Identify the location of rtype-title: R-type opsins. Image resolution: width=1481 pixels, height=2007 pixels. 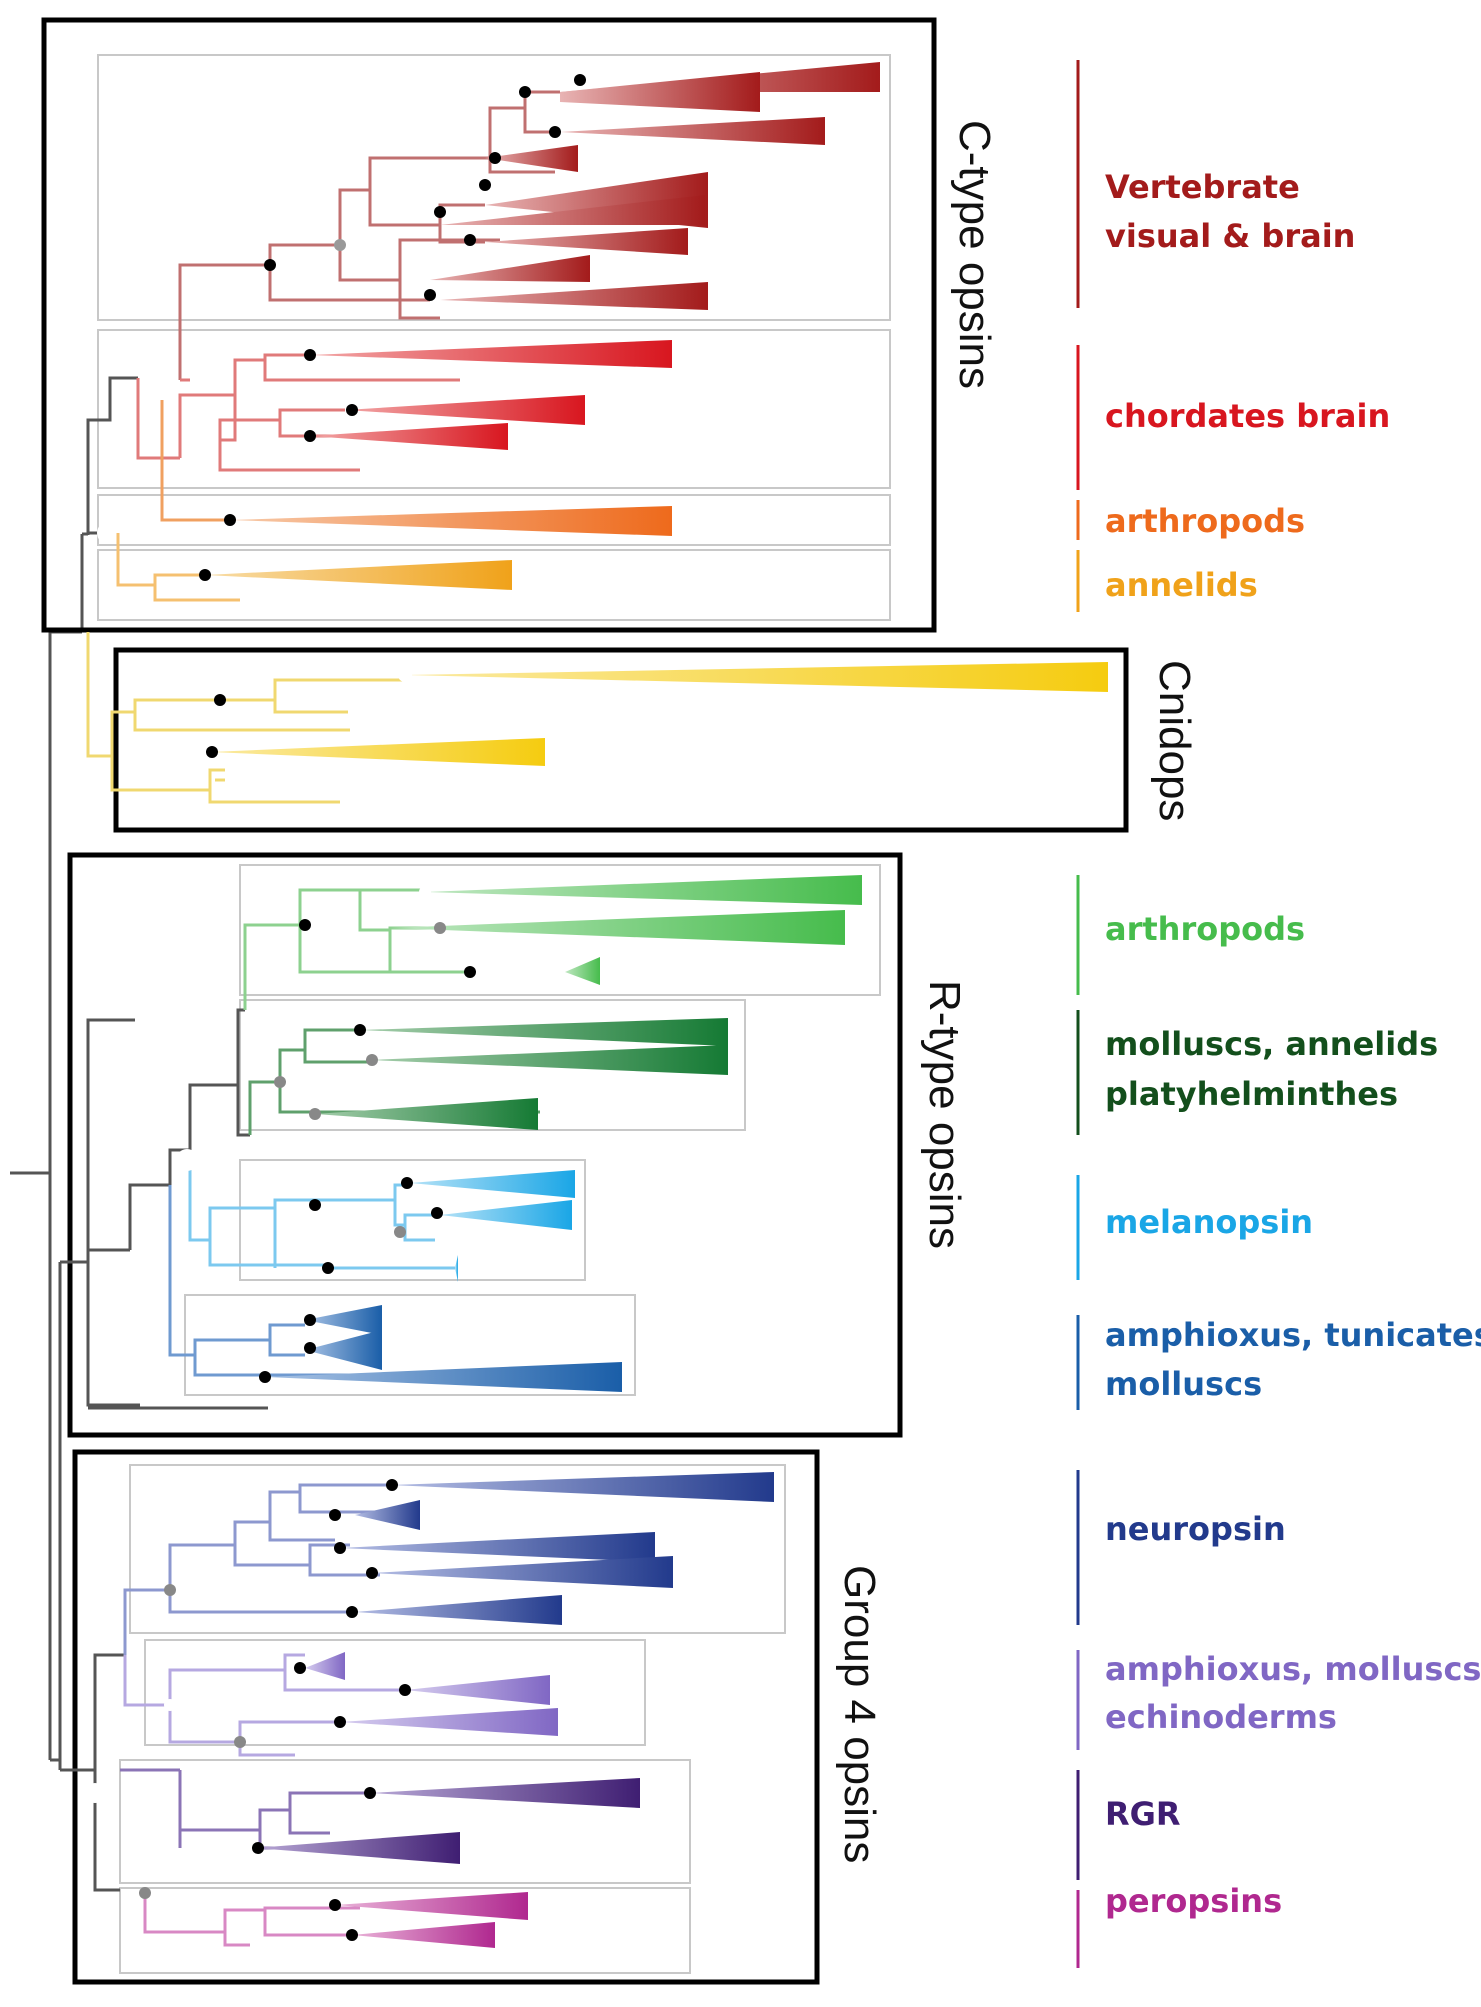
(944, 1114).